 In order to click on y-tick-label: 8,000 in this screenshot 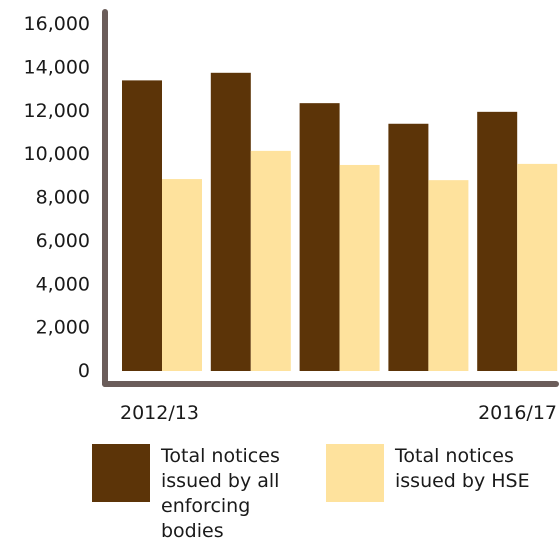, I will do `click(63, 198)`.